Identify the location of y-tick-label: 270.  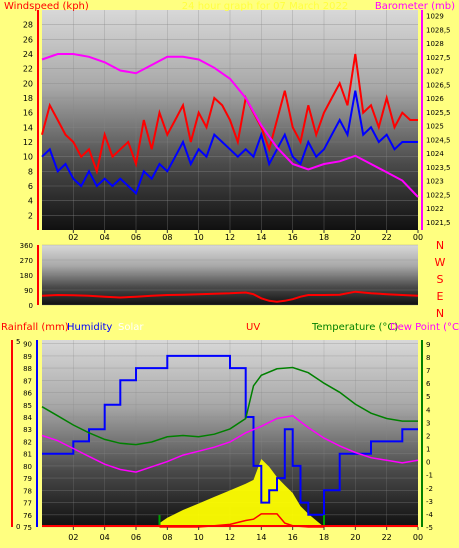
(26, 261).